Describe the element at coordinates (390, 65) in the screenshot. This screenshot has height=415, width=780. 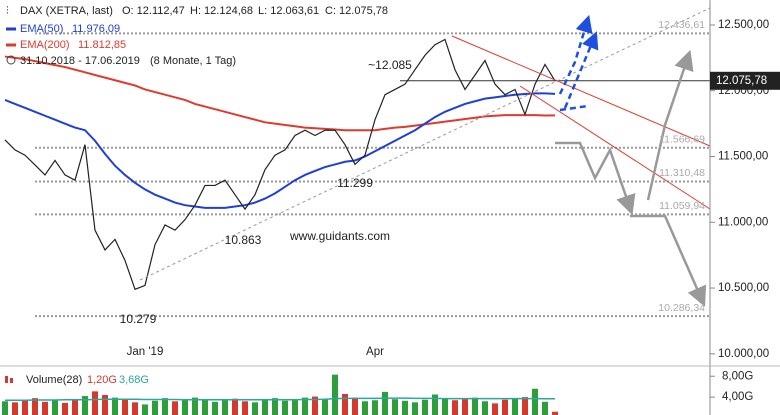
I see `annotation: ~12.085` at that location.